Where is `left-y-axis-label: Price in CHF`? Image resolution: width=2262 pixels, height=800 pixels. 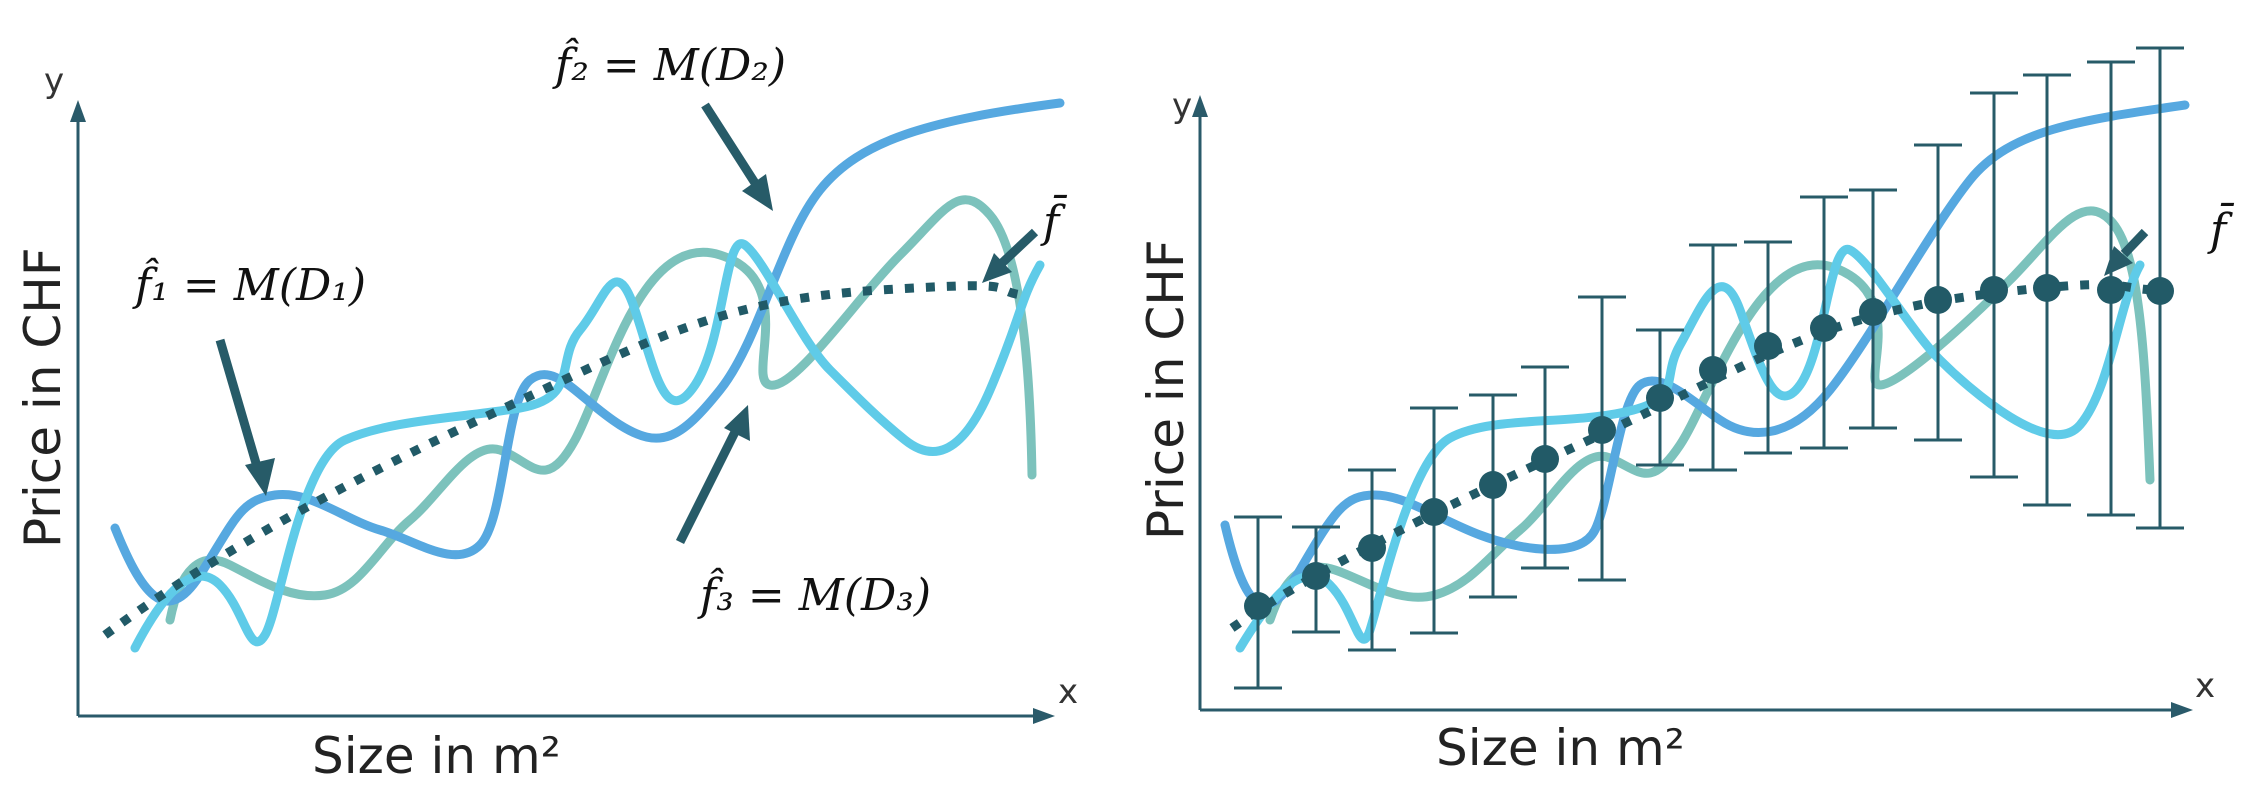 left-y-axis-label: Price in CHF is located at coordinates (43, 397).